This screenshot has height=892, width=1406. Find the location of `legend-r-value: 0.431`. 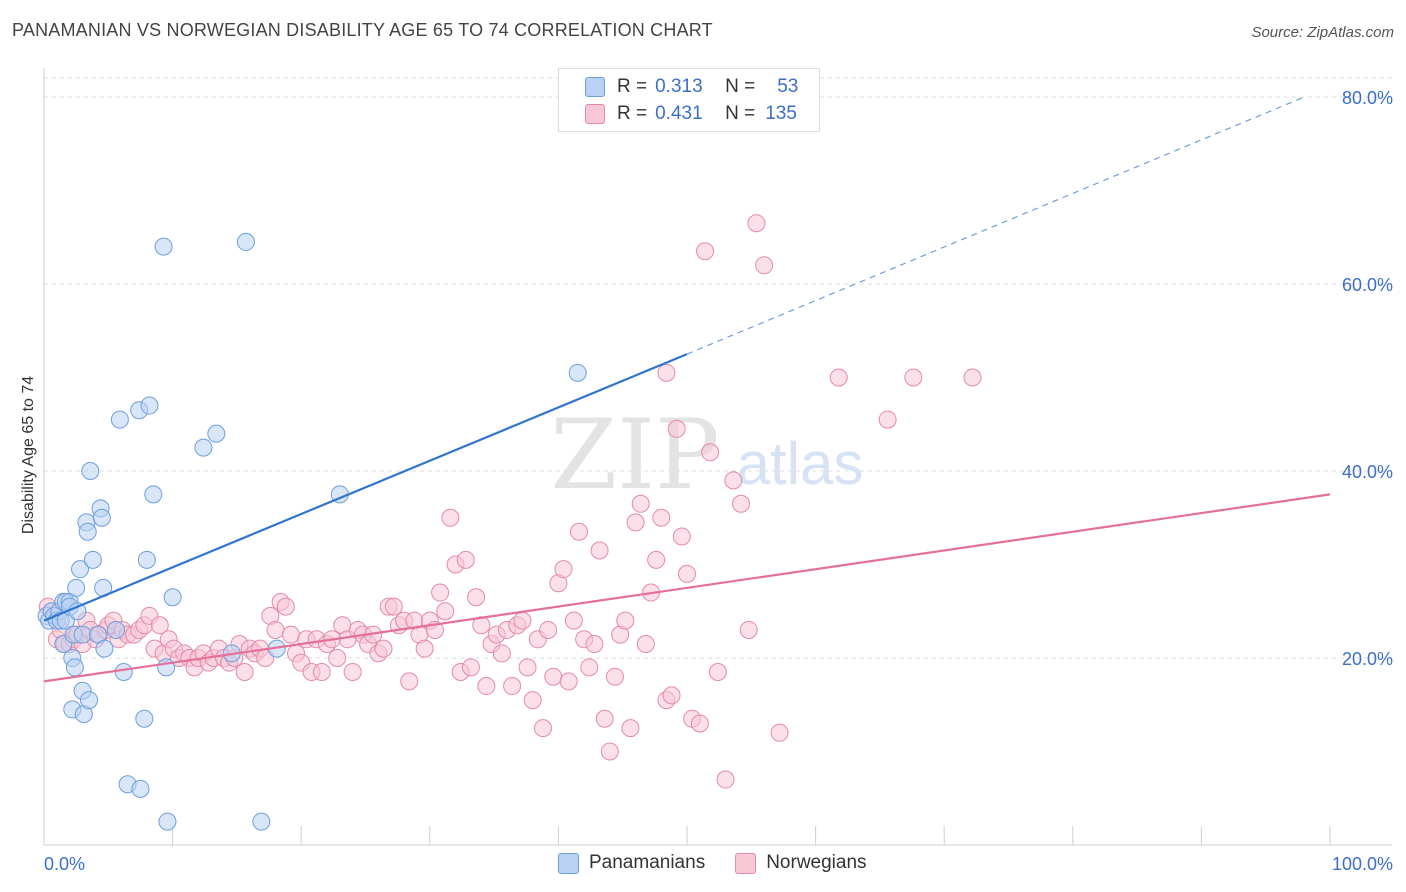

legend-r-value: 0.431 is located at coordinates (679, 113).